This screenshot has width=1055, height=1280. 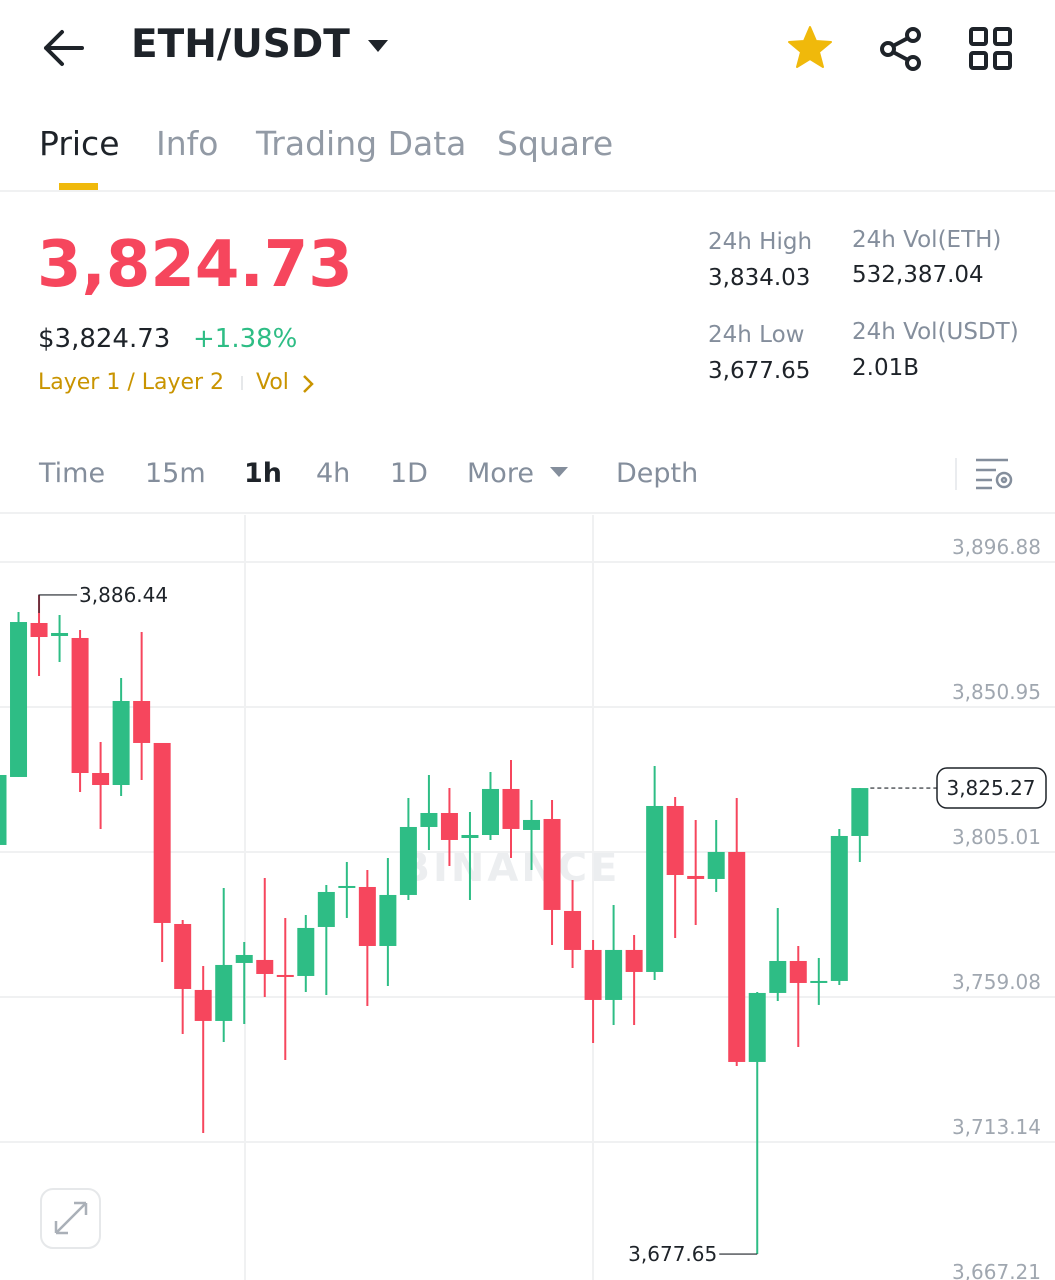 I want to click on fiat-price: $3,824.73, so click(x=104, y=339).